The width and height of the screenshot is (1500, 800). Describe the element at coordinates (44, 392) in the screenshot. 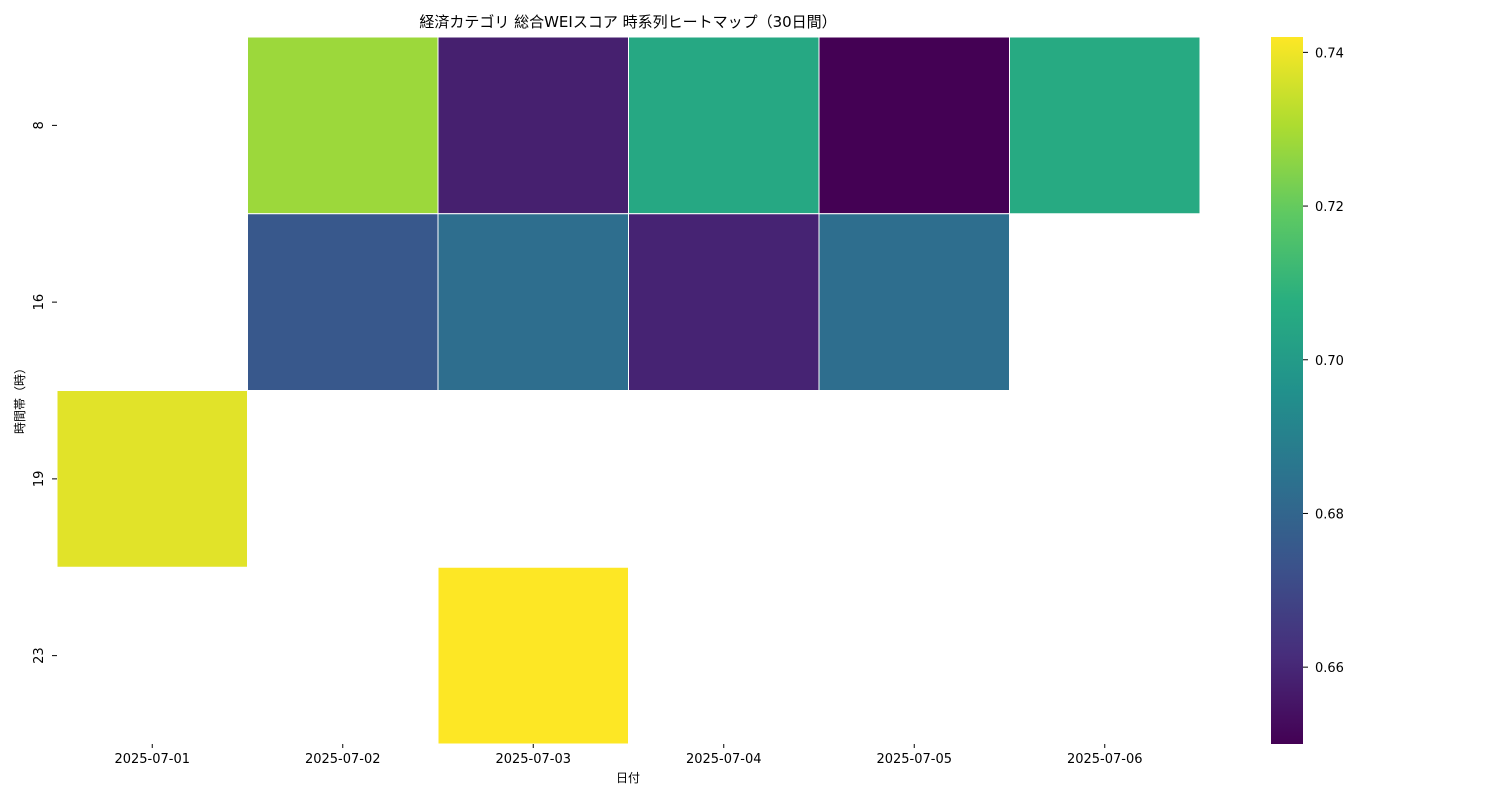

I see `y-axis-ticks: 8 16 19 23` at that location.